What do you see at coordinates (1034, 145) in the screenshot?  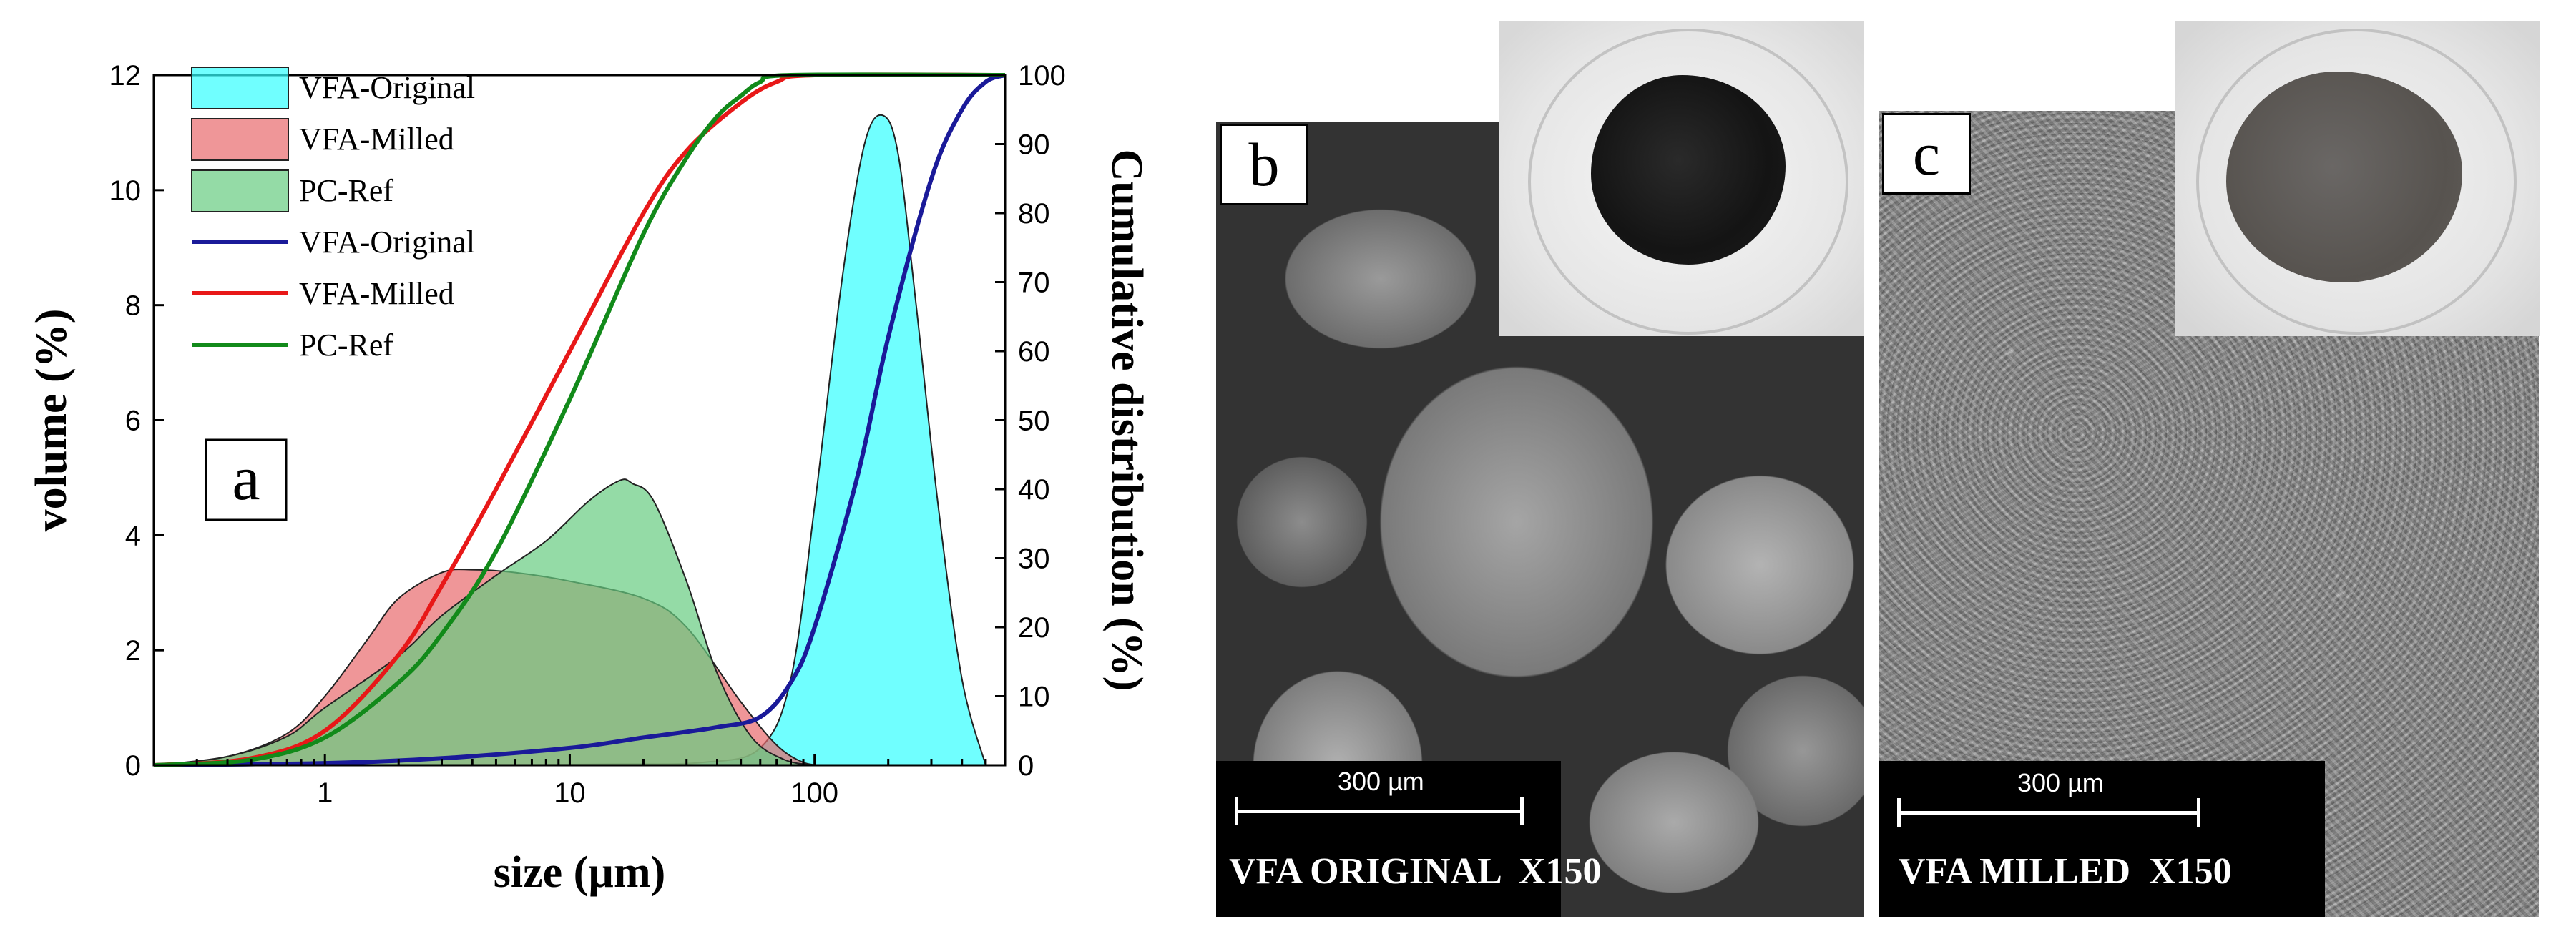 I see `y2-tick-label: 90` at bounding box center [1034, 145].